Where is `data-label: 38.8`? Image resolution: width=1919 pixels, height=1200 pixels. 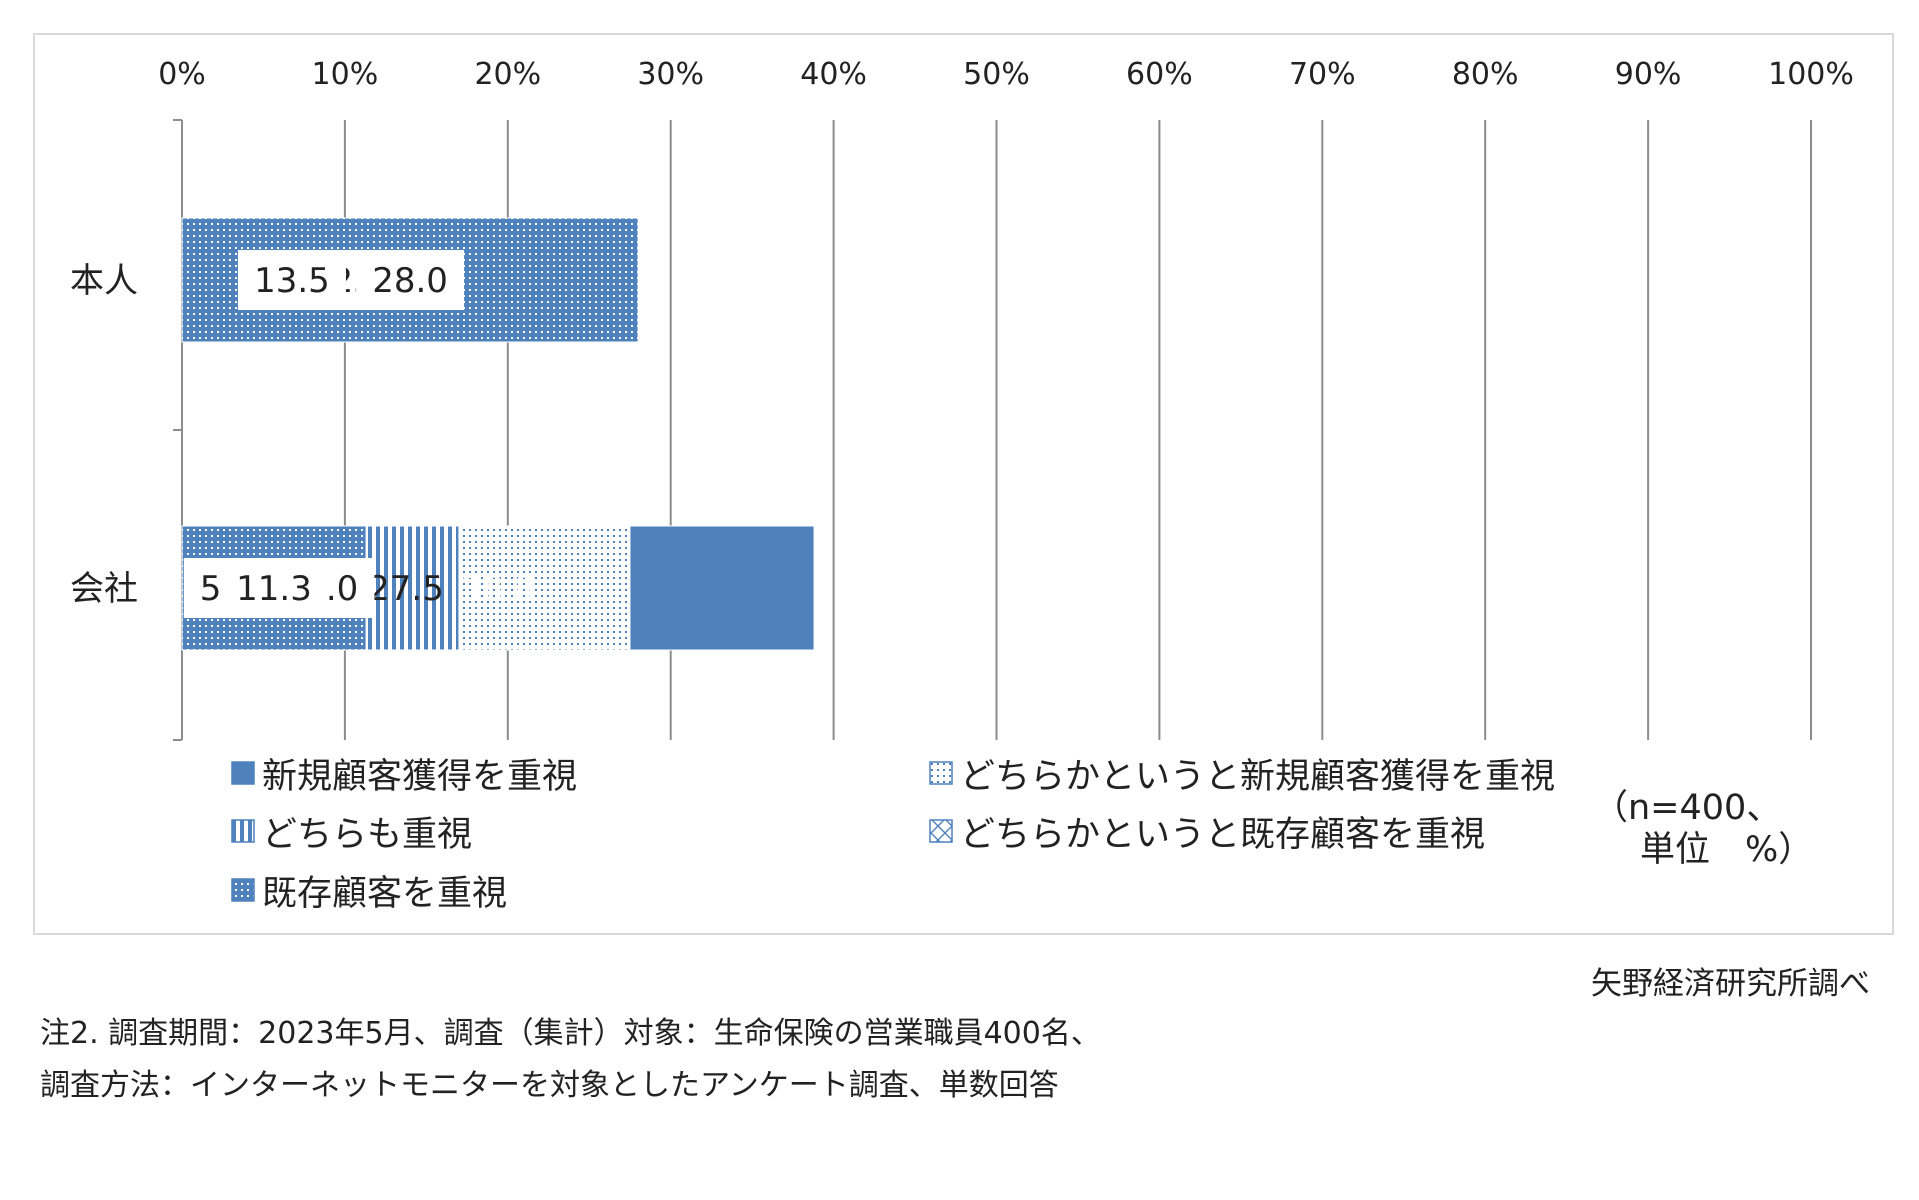 data-label: 38.8 is located at coordinates (498, 589).